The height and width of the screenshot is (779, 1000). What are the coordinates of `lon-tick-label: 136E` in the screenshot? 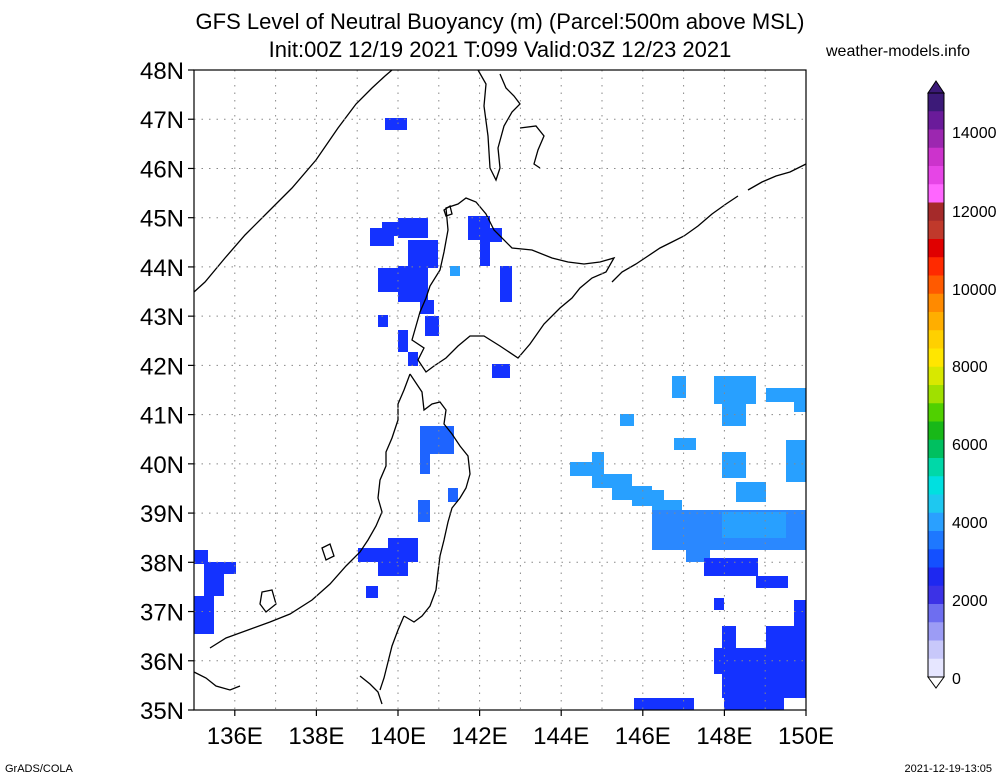 It's located at (235, 736).